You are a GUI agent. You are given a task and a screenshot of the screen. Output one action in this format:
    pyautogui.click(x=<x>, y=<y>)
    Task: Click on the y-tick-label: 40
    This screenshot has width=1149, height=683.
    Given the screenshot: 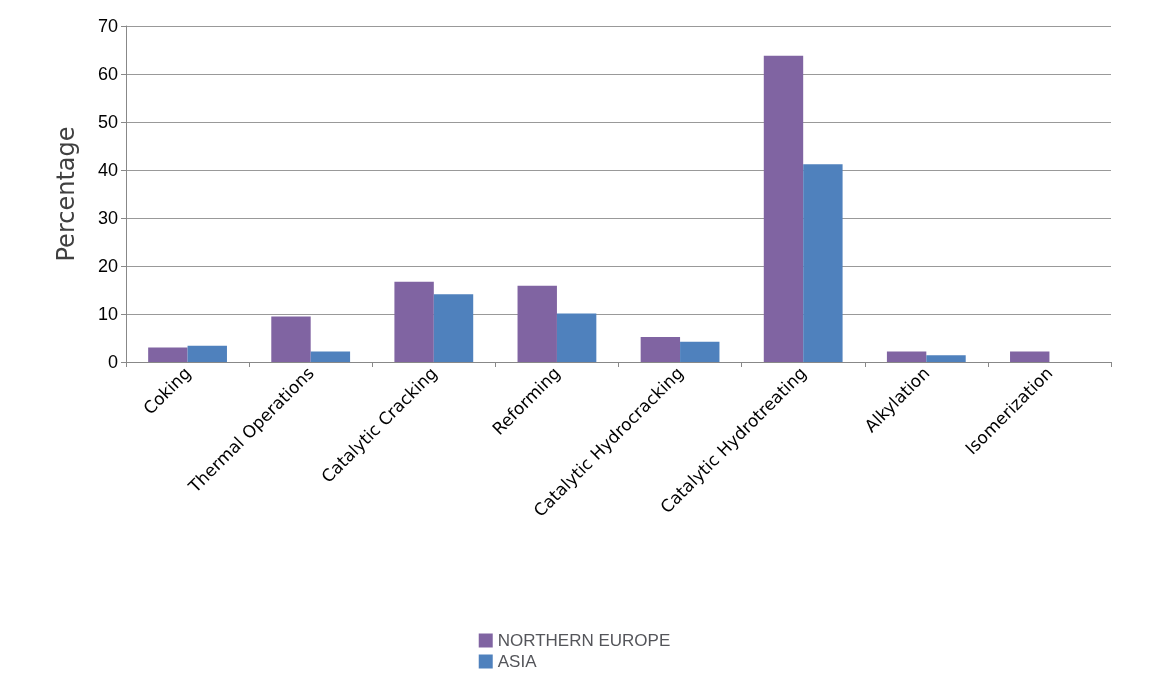 What is the action you would take?
    pyautogui.click(x=107, y=170)
    